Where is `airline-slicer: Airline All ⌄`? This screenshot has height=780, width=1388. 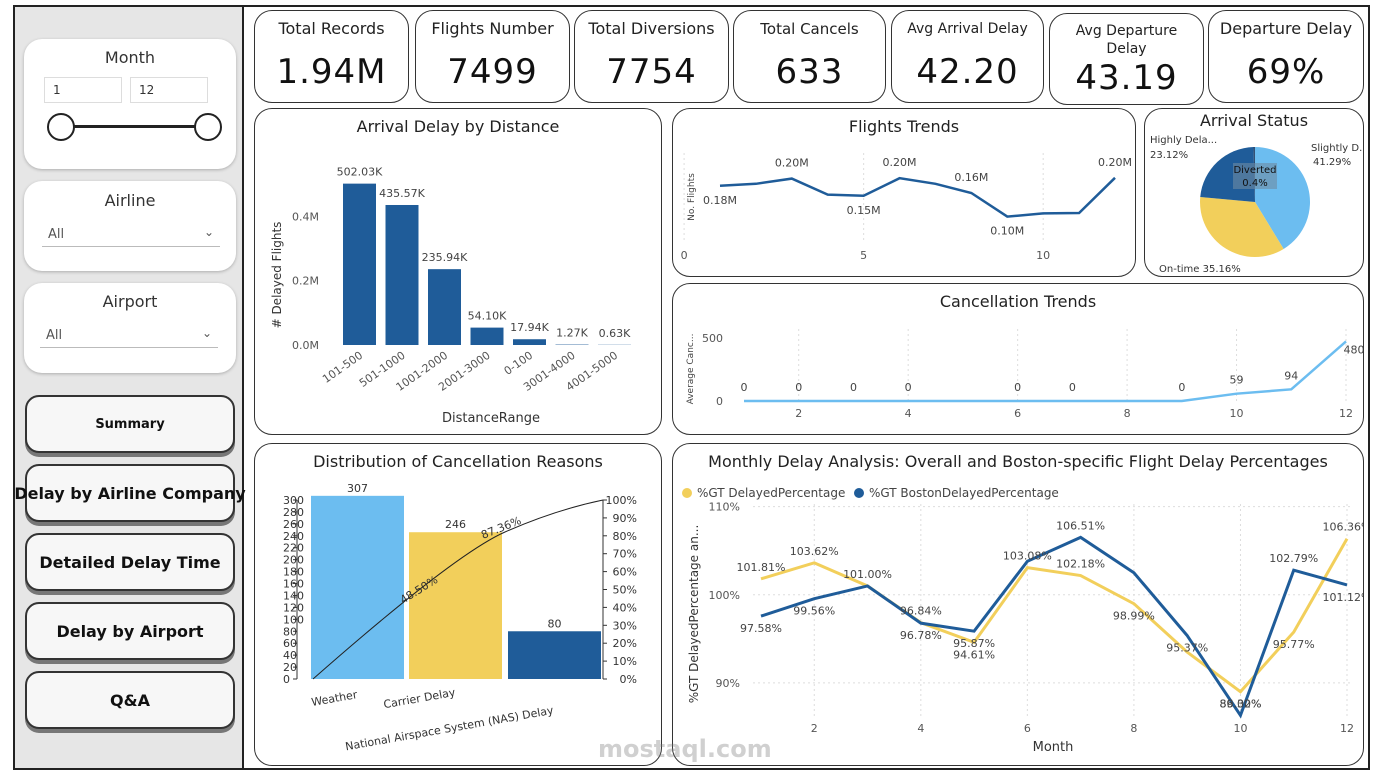
airline-slicer: Airline All ⌄ is located at coordinates (130, 226).